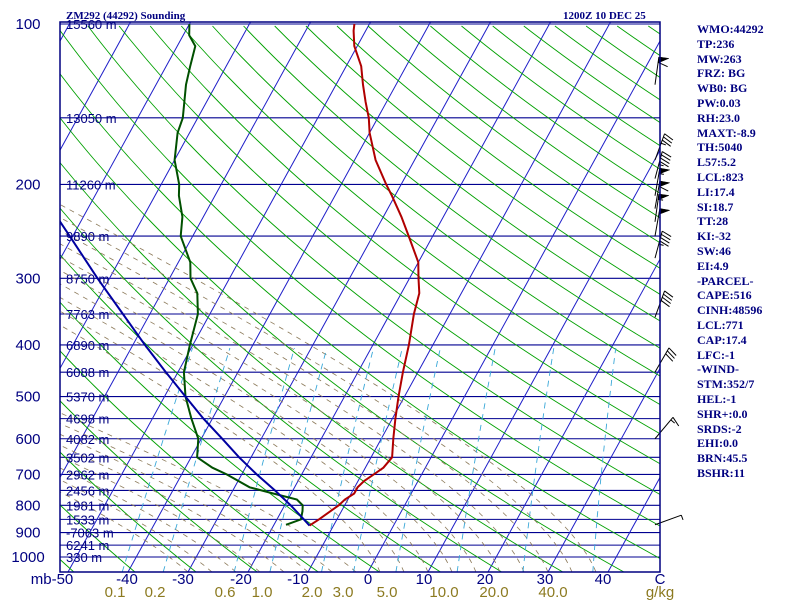 The height and width of the screenshot is (600, 800). Describe the element at coordinates (312, 592) in the screenshot. I see `mixing-ratio-label: 2.0` at that location.